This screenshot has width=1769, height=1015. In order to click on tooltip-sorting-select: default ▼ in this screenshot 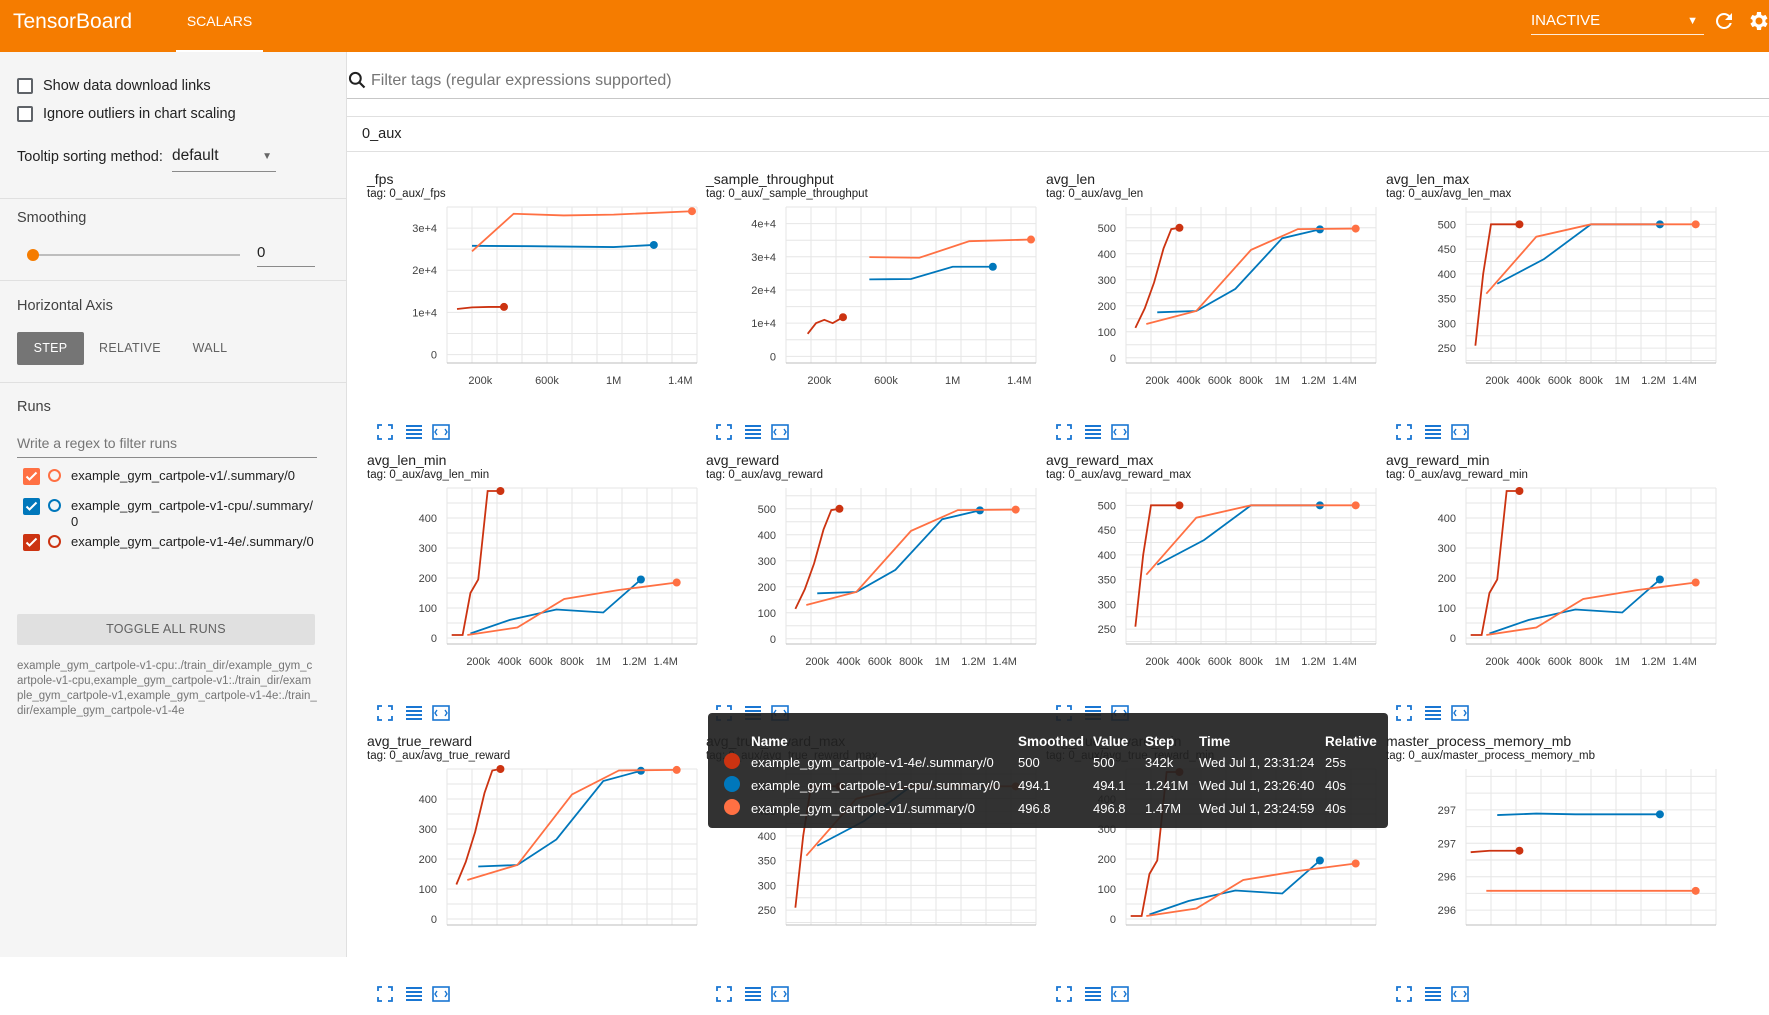, I will do `click(224, 157)`.